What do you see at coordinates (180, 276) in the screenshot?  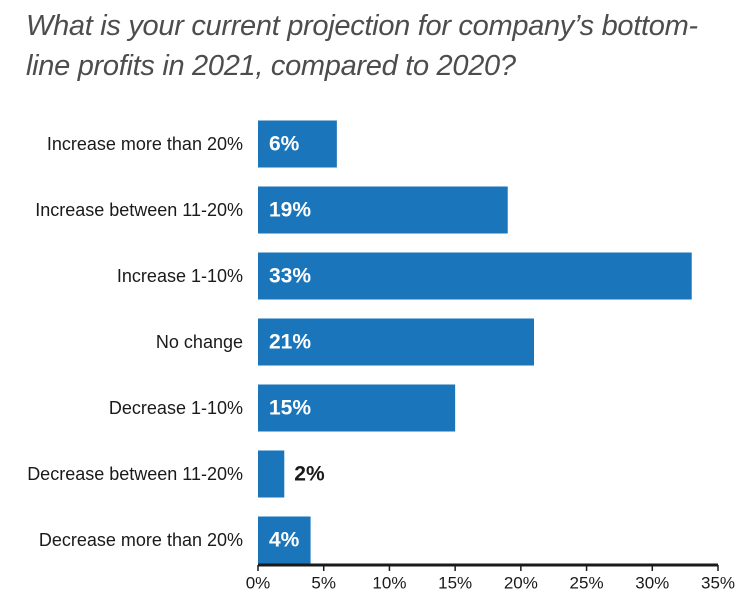 I see `category-label: Increase 1-10%` at bounding box center [180, 276].